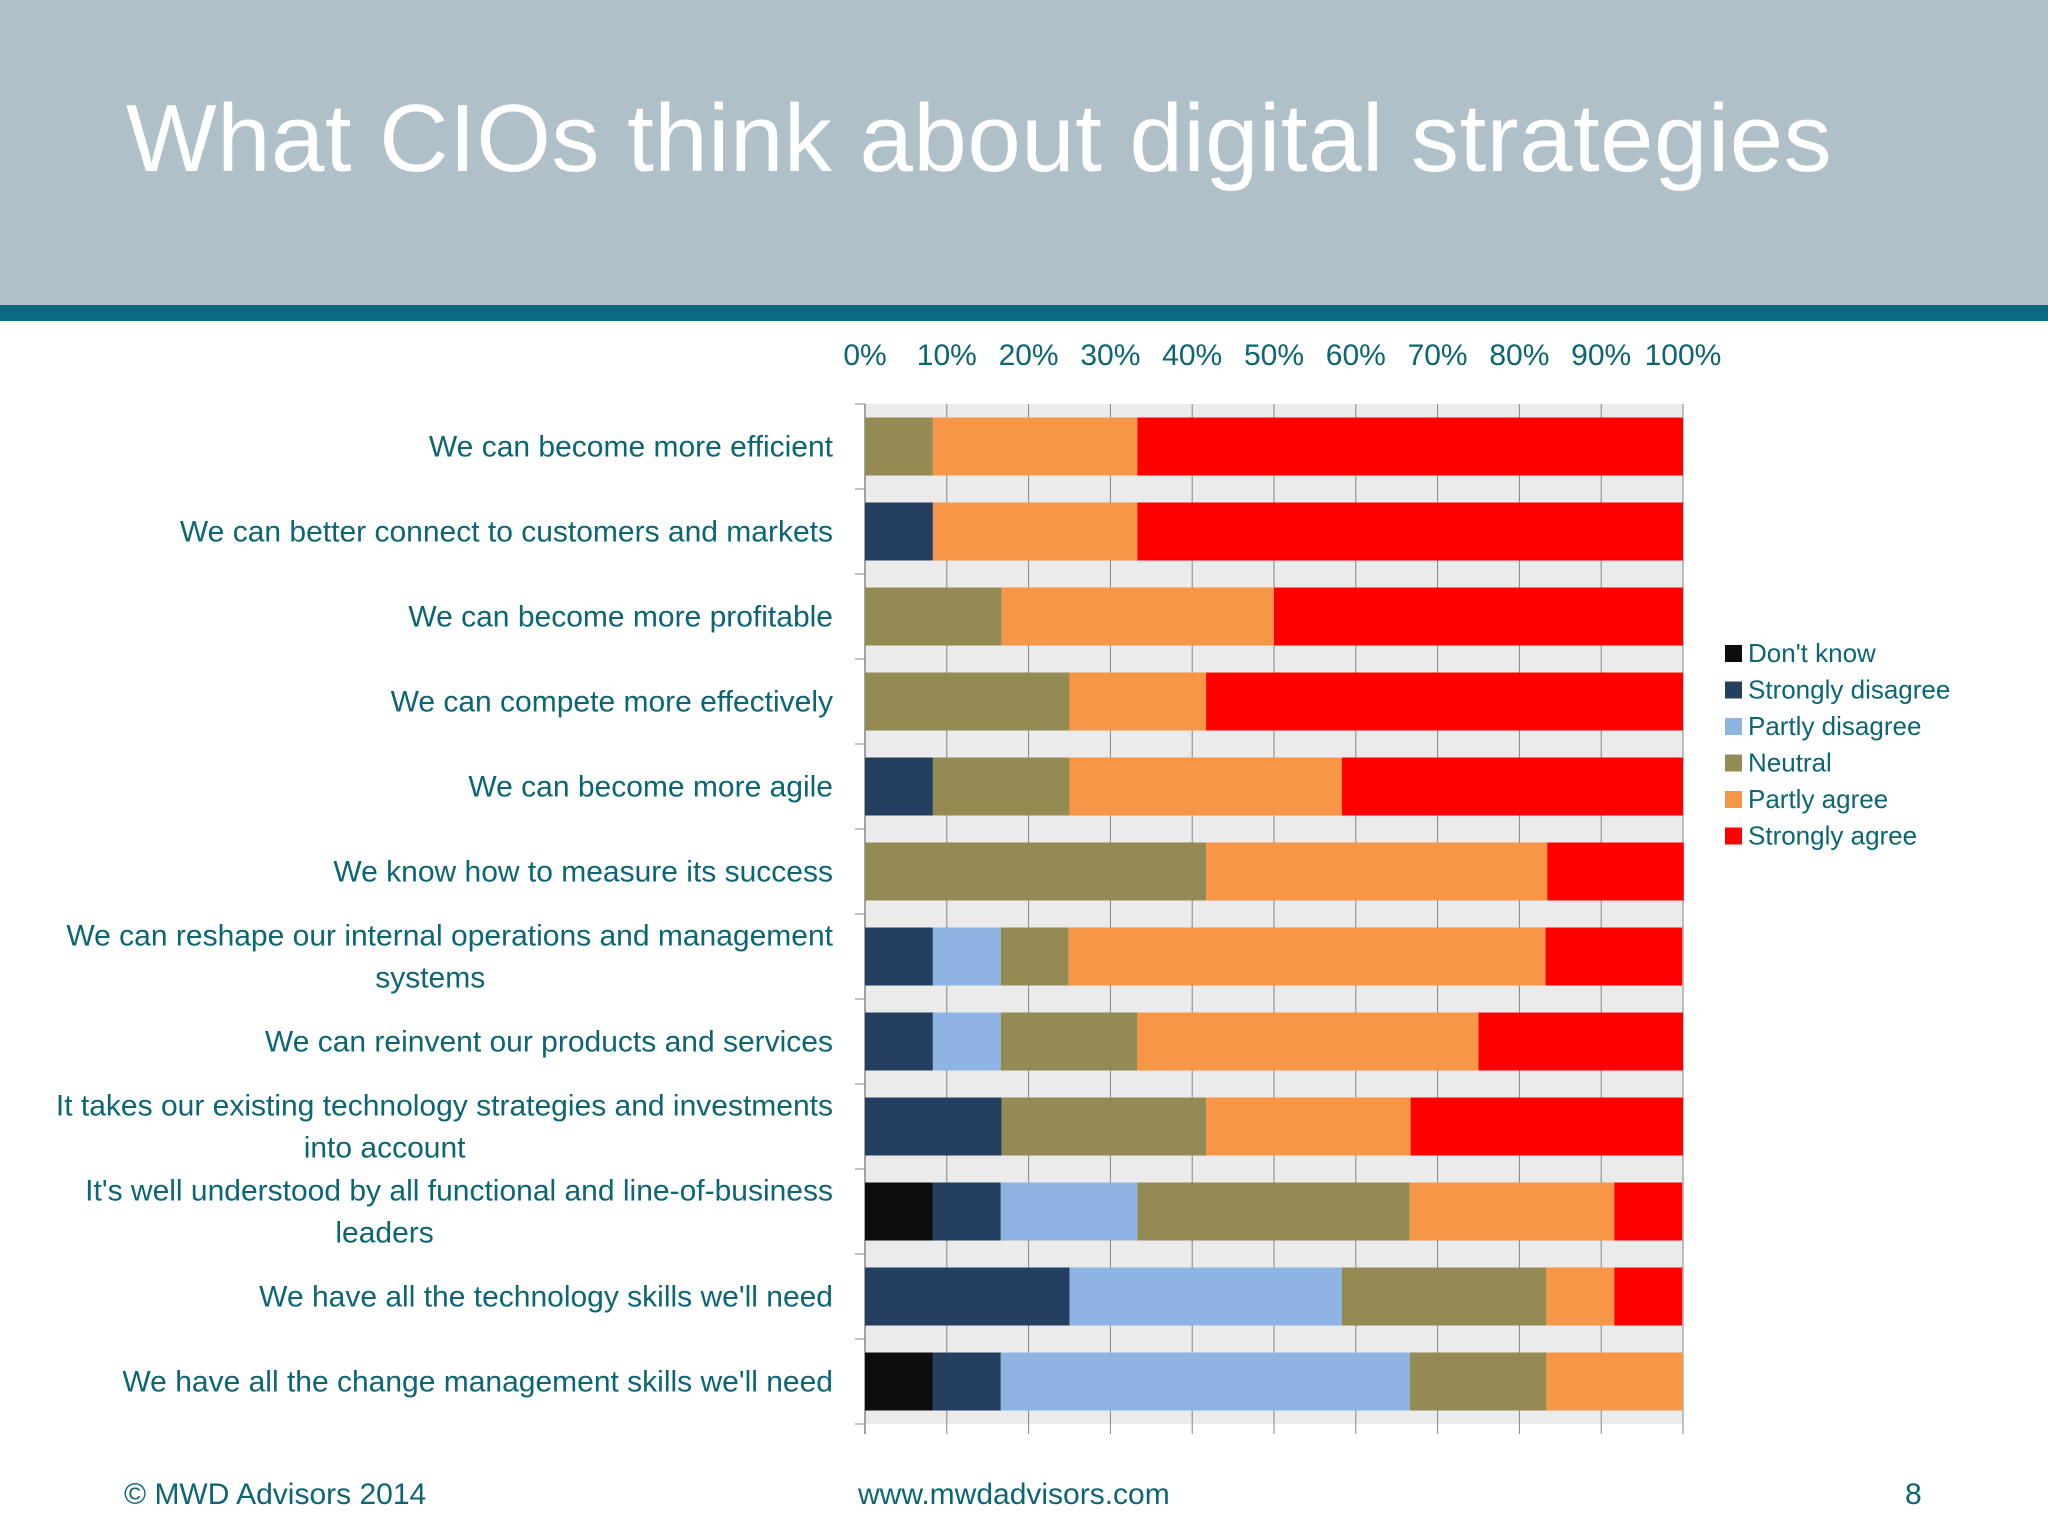 The image size is (2048, 1536). I want to click on category-label: into account, so click(385, 1148).